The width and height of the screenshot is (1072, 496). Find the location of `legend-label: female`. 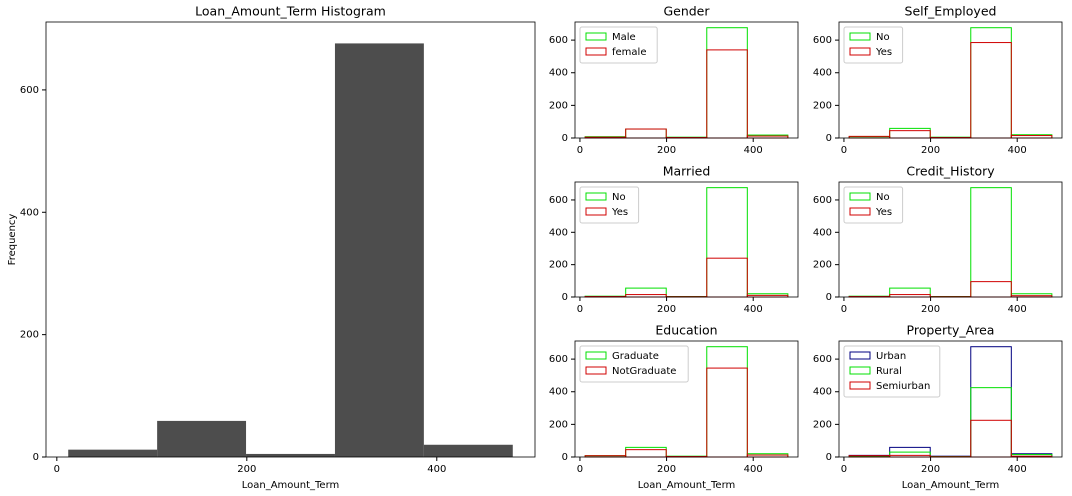

legend-label: female is located at coordinates (629, 52).